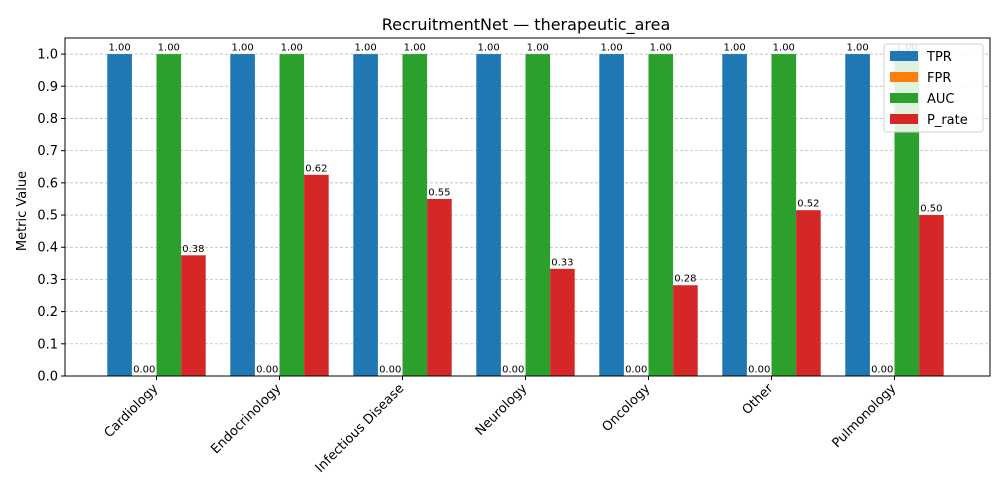 The height and width of the screenshot is (500, 1000). Describe the element at coordinates (939, 78) in the screenshot. I see `legend-label: FPR` at that location.